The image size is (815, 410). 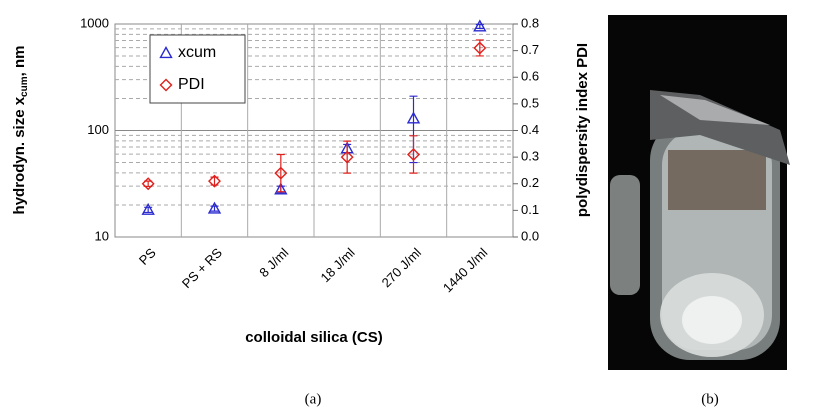 I want to click on y2-tick-label: 0.4, so click(x=530, y=129).